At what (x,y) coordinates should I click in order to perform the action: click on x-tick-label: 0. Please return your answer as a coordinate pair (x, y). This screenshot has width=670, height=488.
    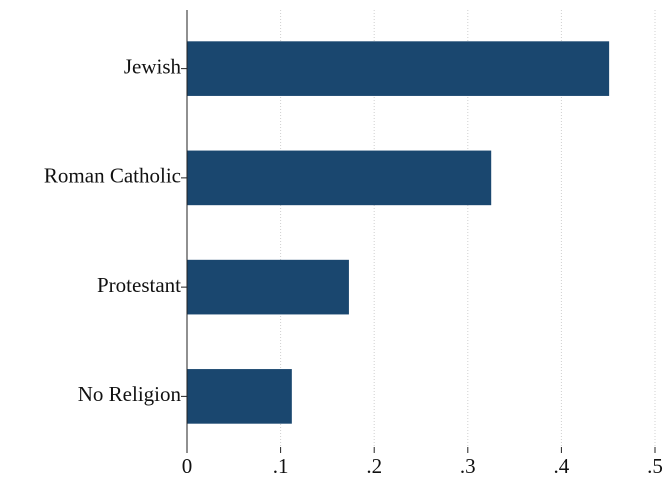
    Looking at the image, I should click on (187, 466).